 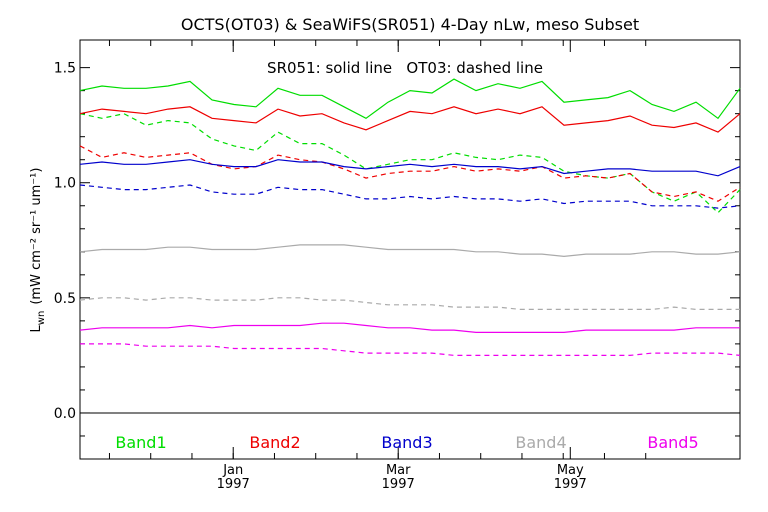 I want to click on line-style-annotation: SR051: solid line OT03: dashed line, so click(x=405, y=68).